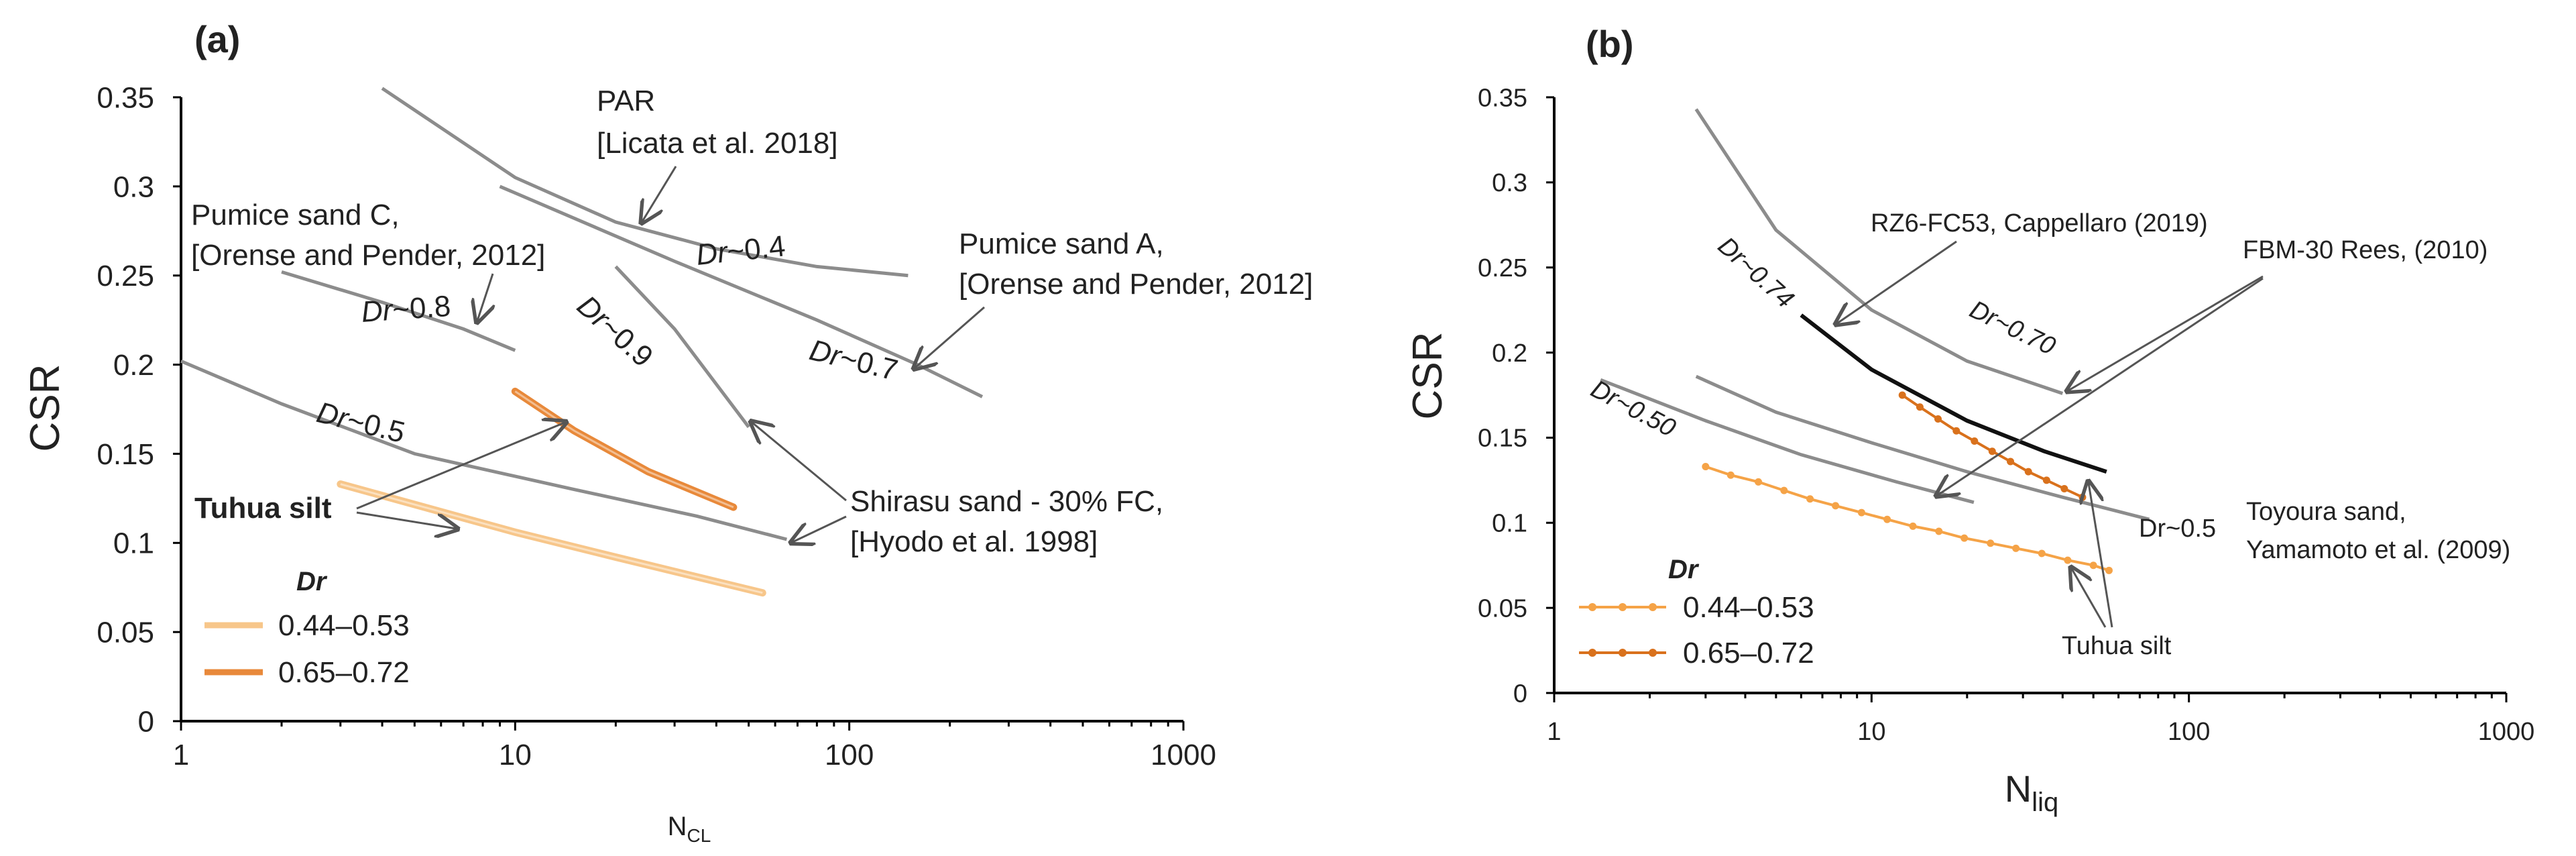 This screenshot has height=856, width=2576. I want to click on dr-08-label: Dr~0.8, so click(405, 309).